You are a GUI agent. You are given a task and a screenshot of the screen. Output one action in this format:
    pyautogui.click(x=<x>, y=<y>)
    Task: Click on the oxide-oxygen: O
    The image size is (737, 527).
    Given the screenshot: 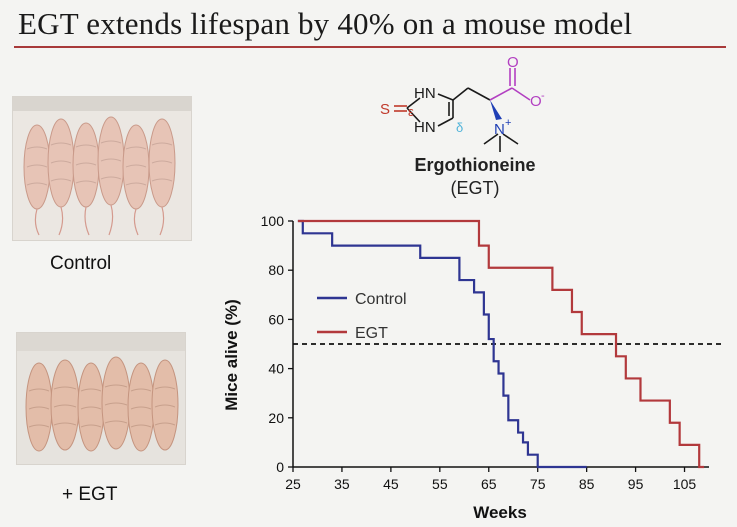 What is the action you would take?
    pyautogui.click(x=536, y=101)
    